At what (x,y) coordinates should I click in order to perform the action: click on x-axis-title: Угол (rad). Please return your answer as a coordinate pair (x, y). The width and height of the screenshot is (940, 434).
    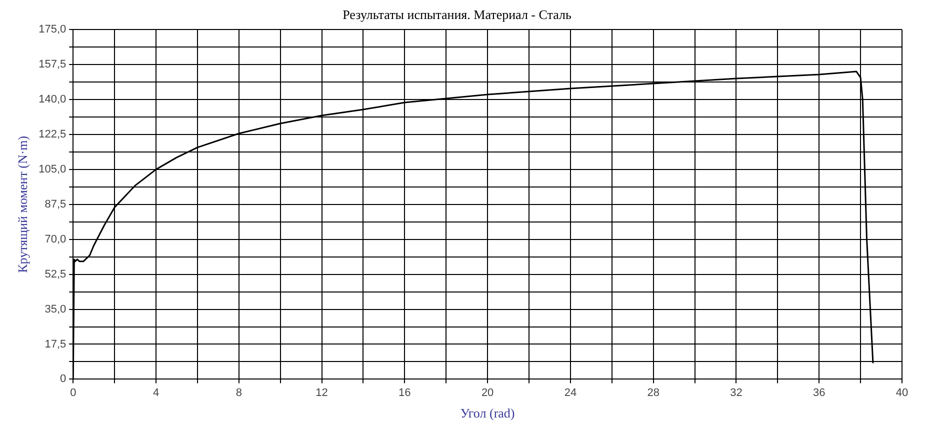
    Looking at the image, I should click on (487, 413).